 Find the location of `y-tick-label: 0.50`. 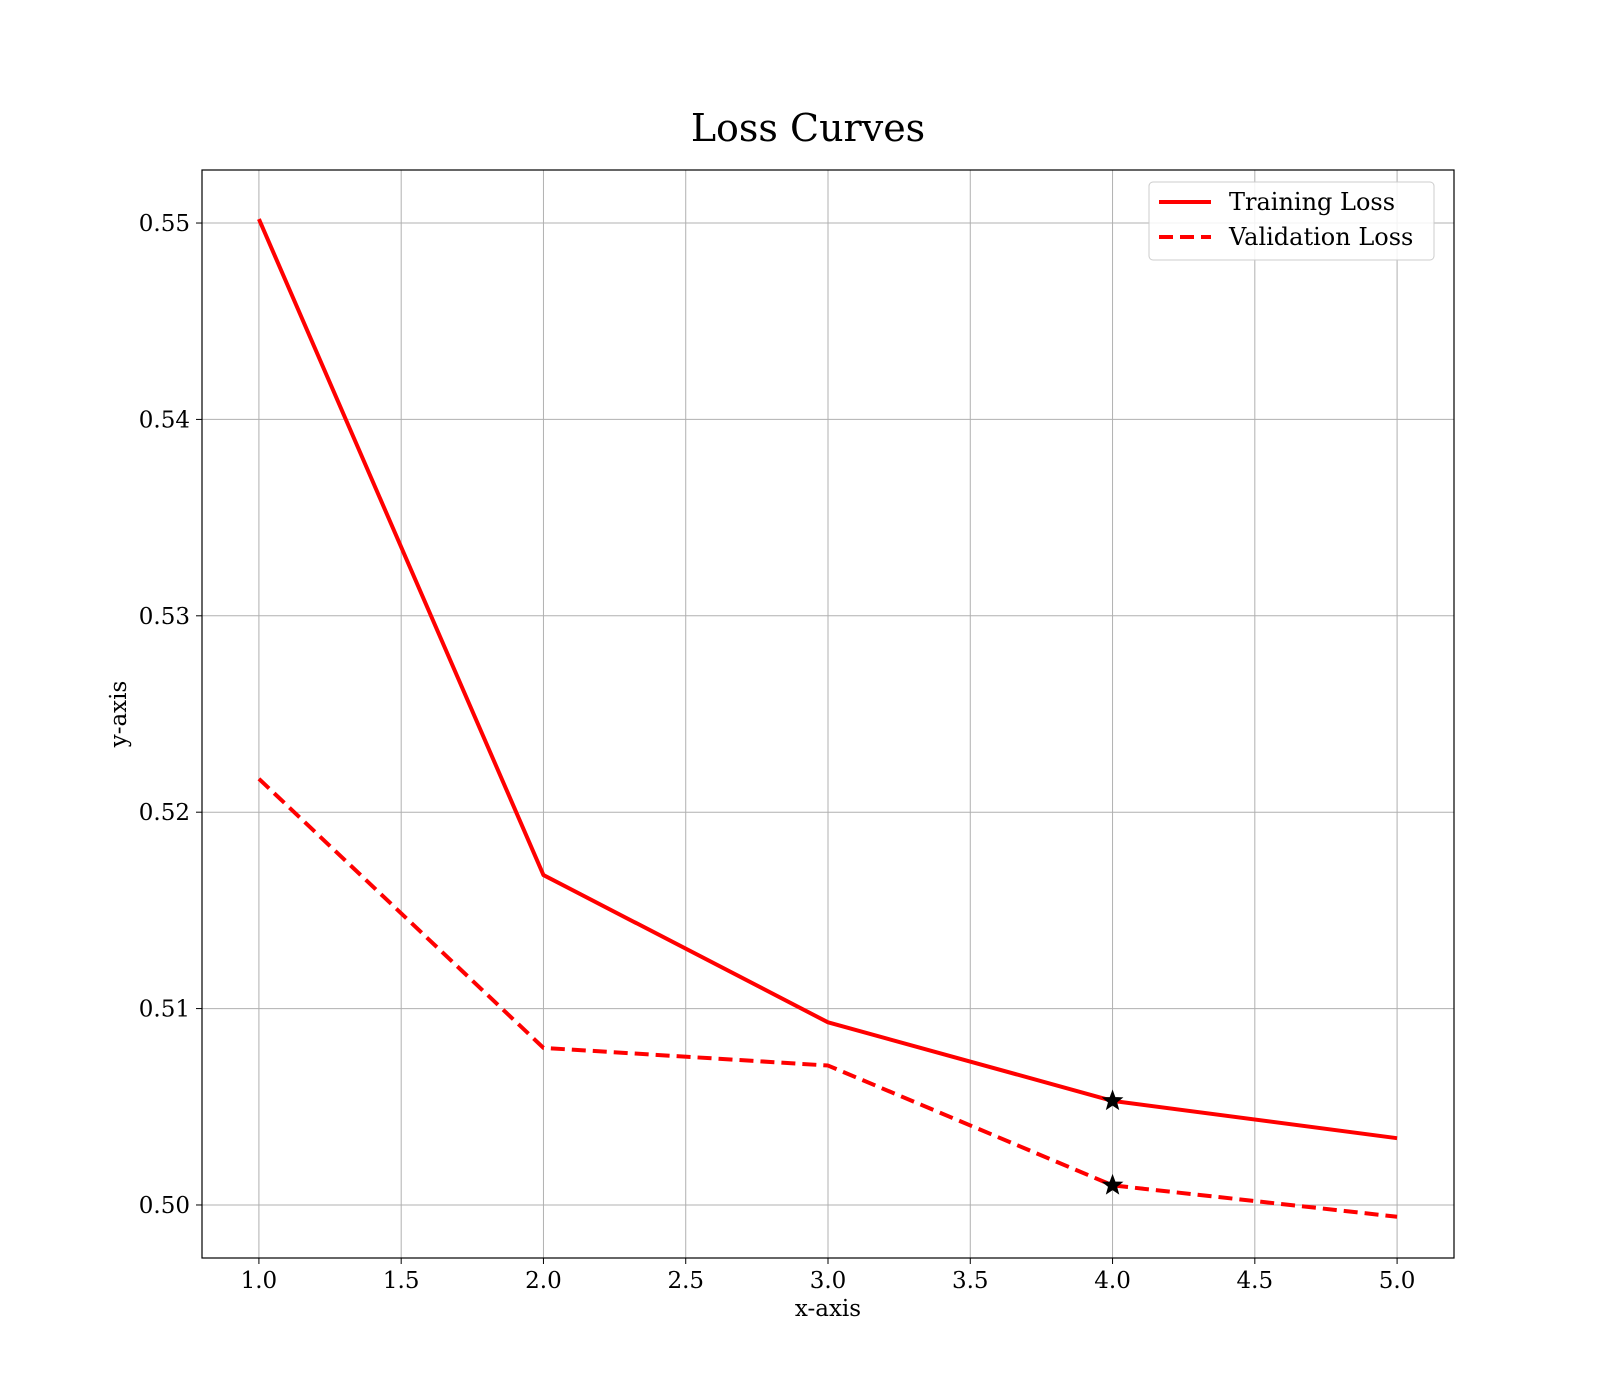

y-tick-label: 0.50 is located at coordinates (164, 1206).